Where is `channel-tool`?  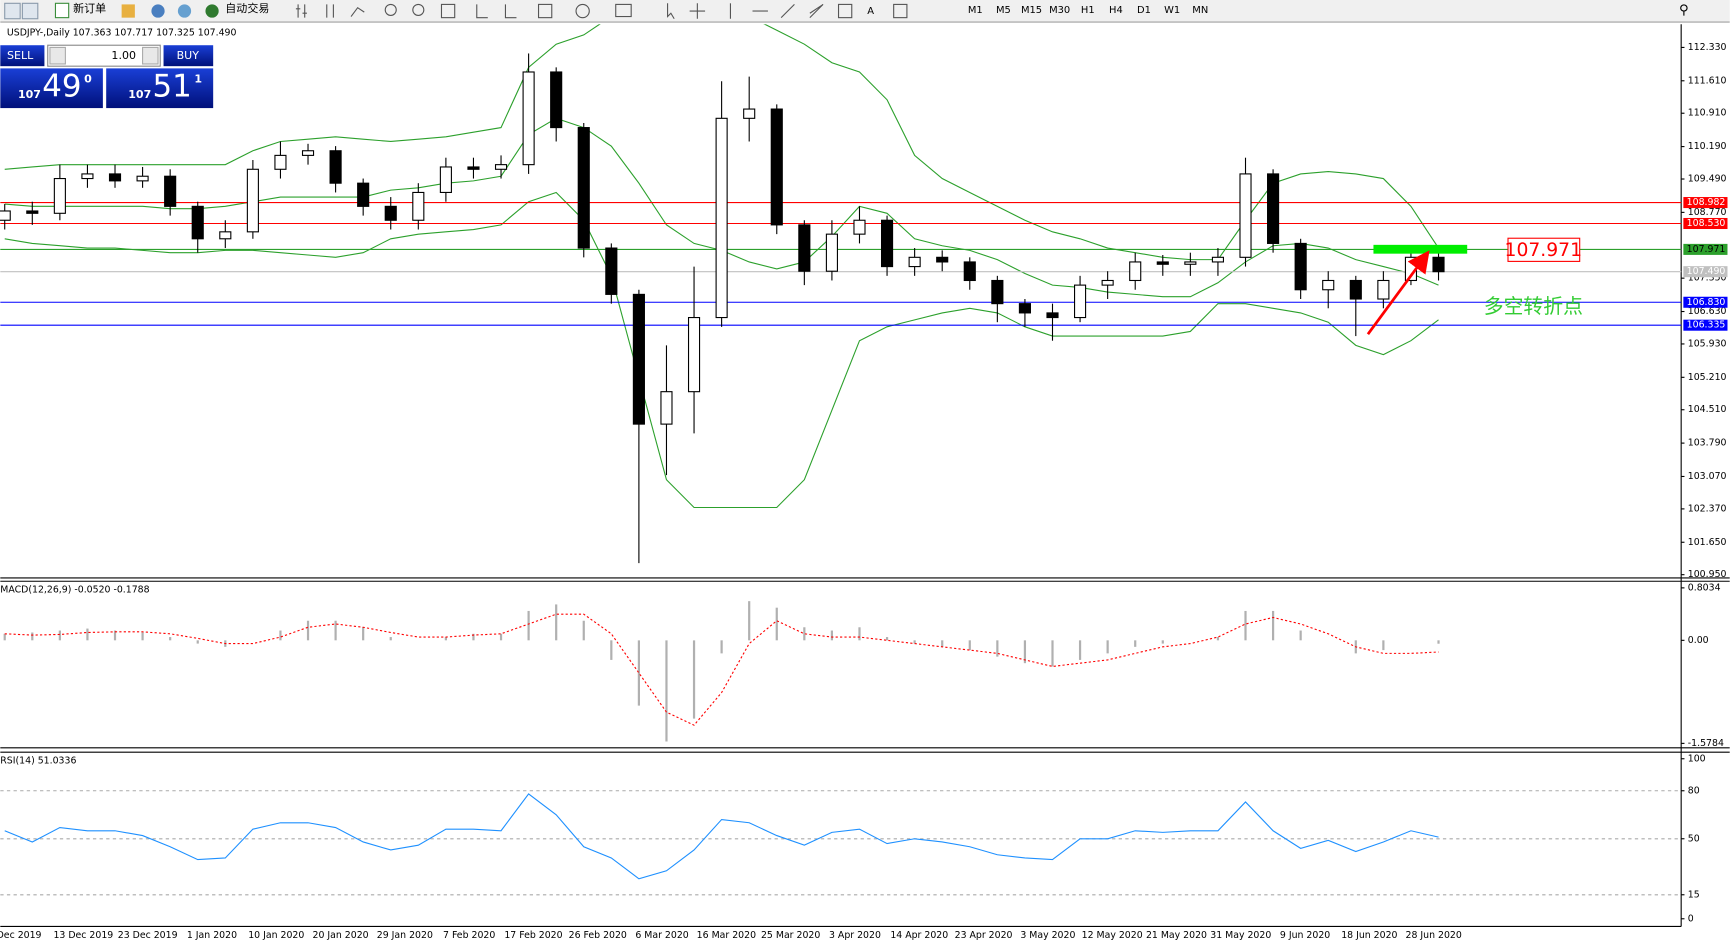
channel-tool is located at coordinates (816, 11).